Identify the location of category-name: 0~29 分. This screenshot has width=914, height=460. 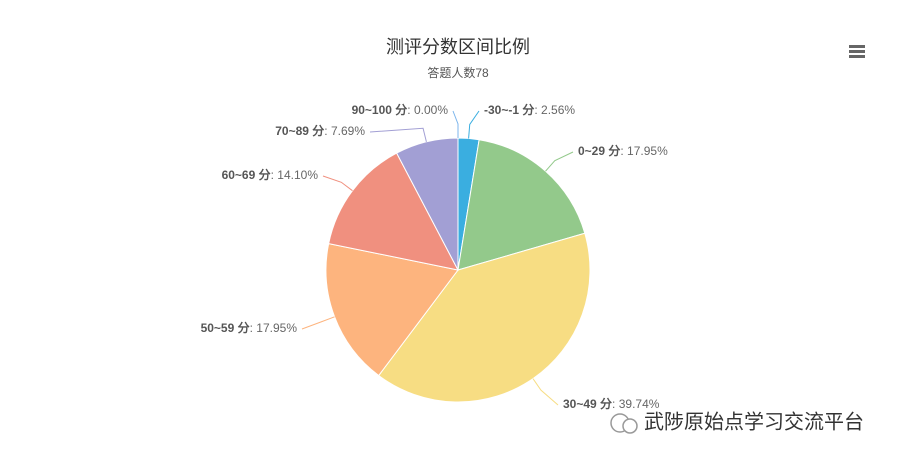
(599, 150).